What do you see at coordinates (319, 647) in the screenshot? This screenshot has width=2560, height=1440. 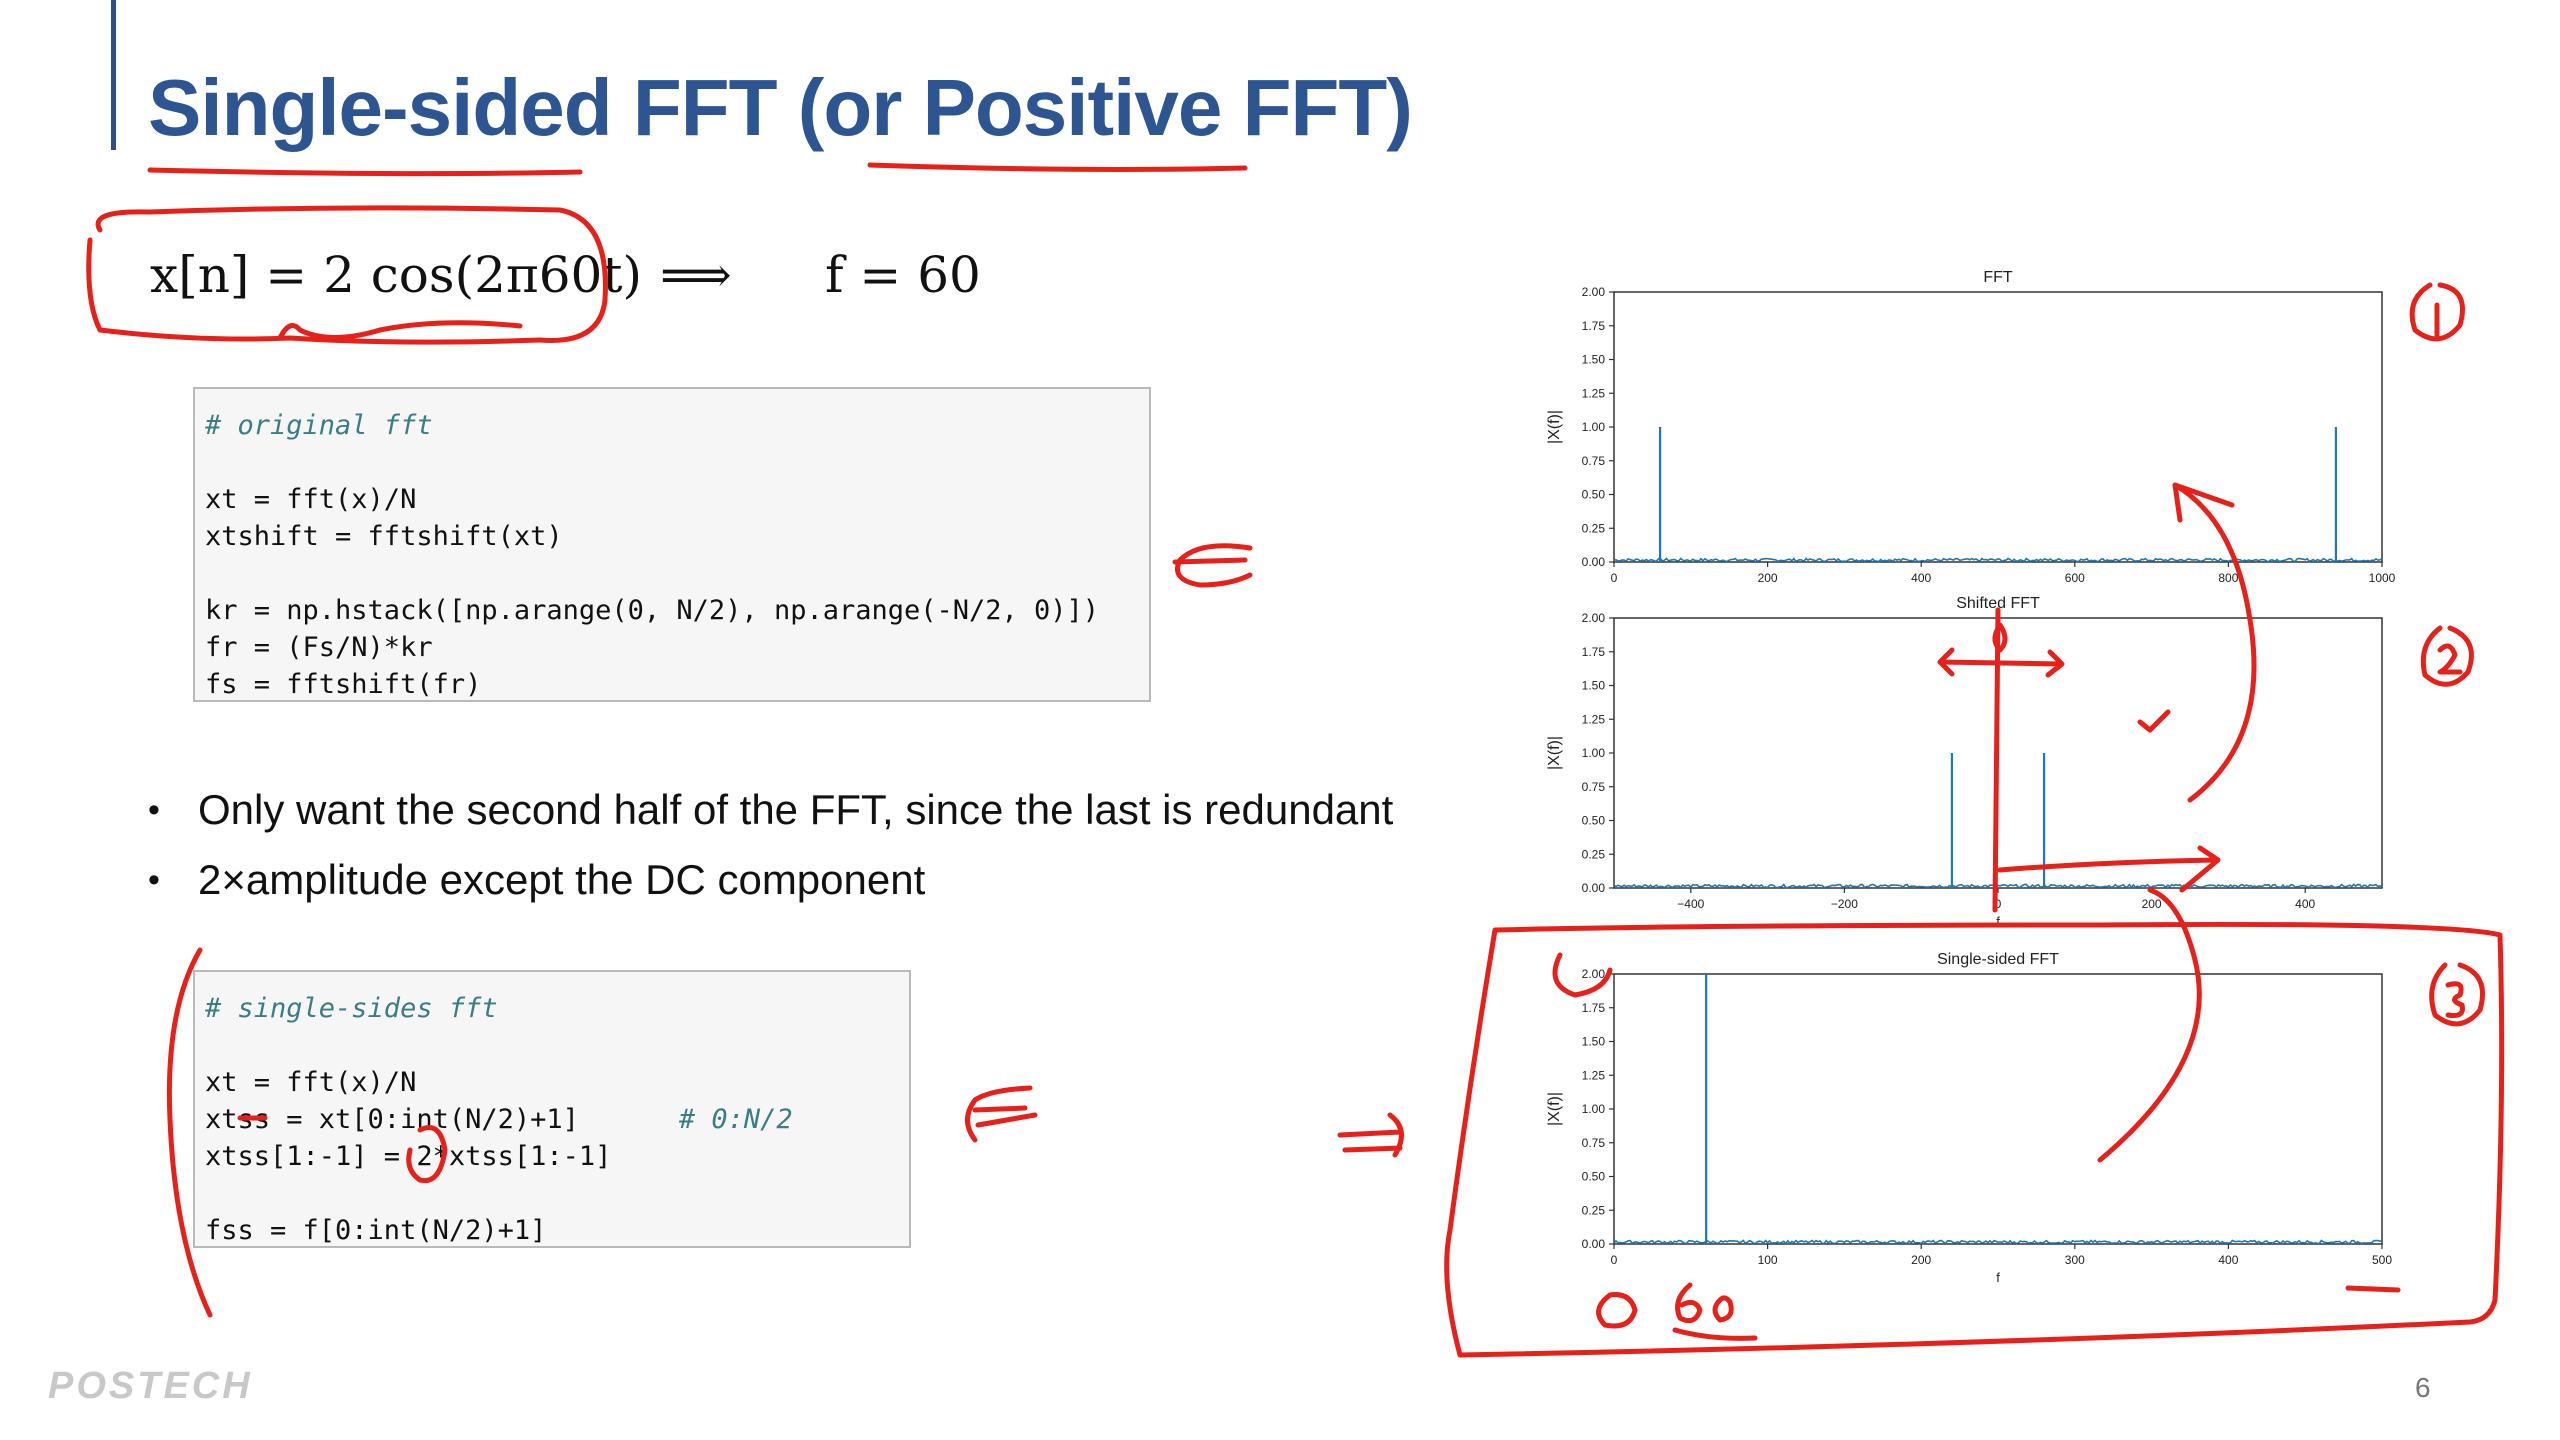 I see `code-line: fr = (Fs/N)*kr` at bounding box center [319, 647].